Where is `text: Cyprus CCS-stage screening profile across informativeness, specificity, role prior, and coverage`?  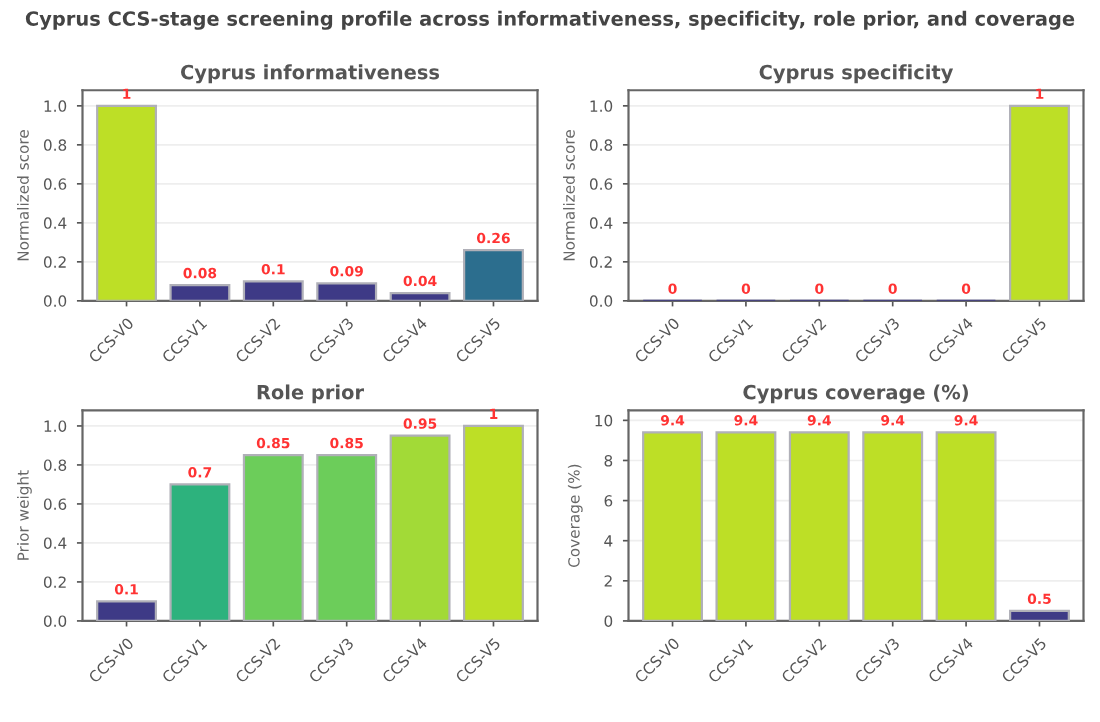
text: Cyprus CCS-stage screening profile across informativeness, specificity, role prior, and coverage is located at coordinates (550, 20).